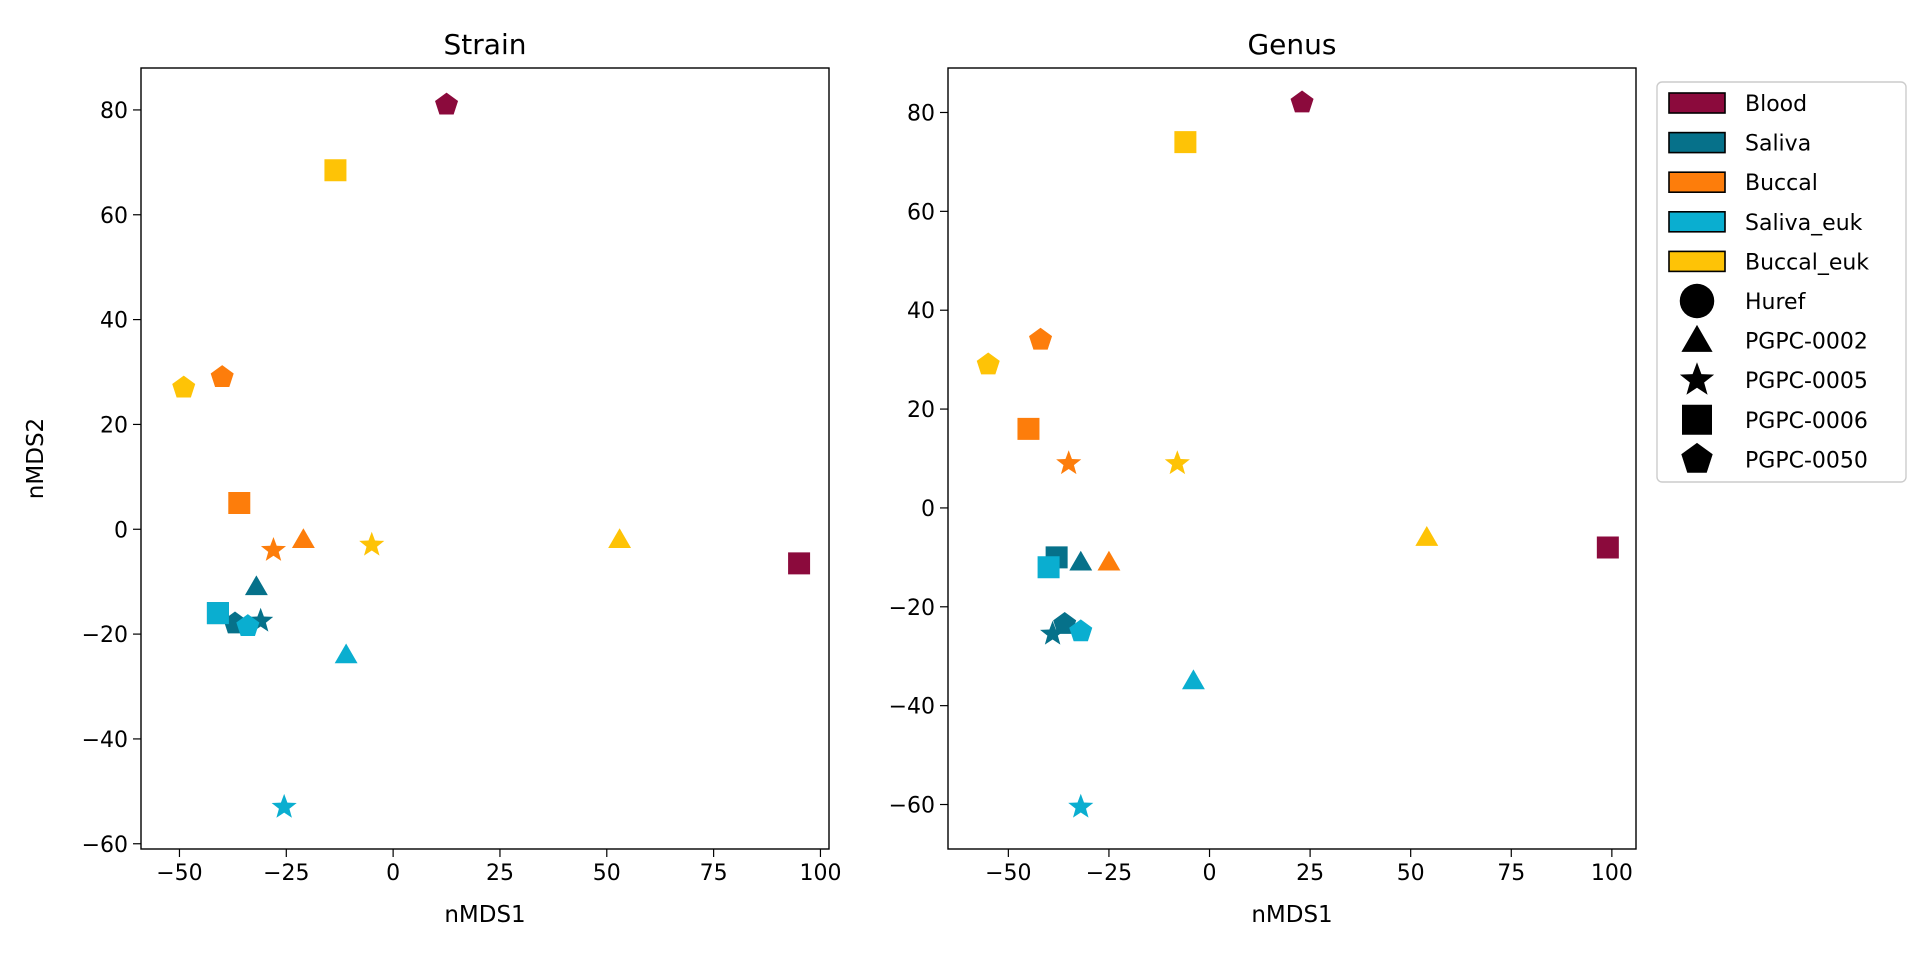 This screenshot has height=964, width=1920. Describe the element at coordinates (1781, 183) in the screenshot. I see `legend-label: Buccal` at that location.